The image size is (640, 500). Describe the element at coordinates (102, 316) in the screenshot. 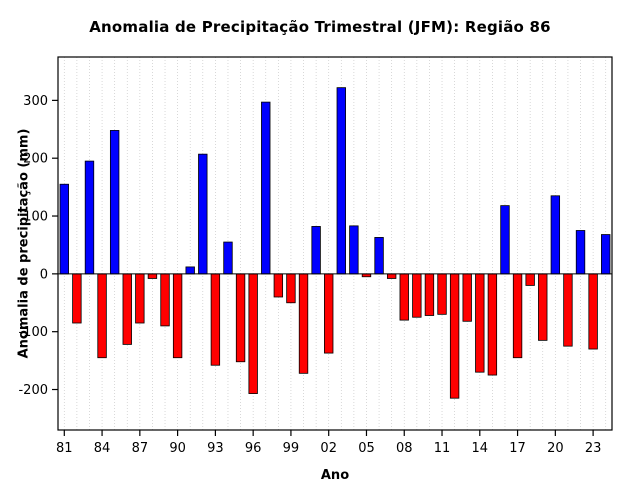

I see `bar-1984` at that location.